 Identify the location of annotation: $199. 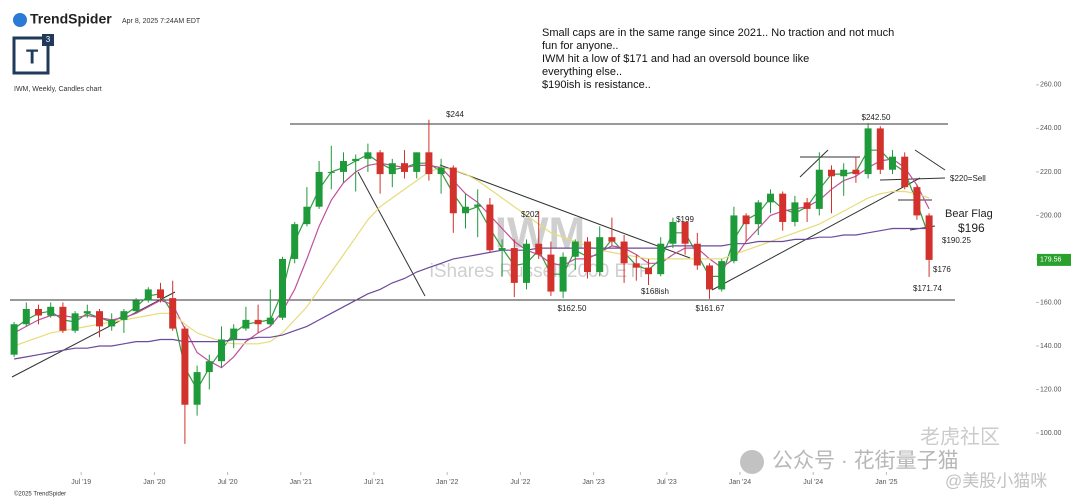
(685, 219).